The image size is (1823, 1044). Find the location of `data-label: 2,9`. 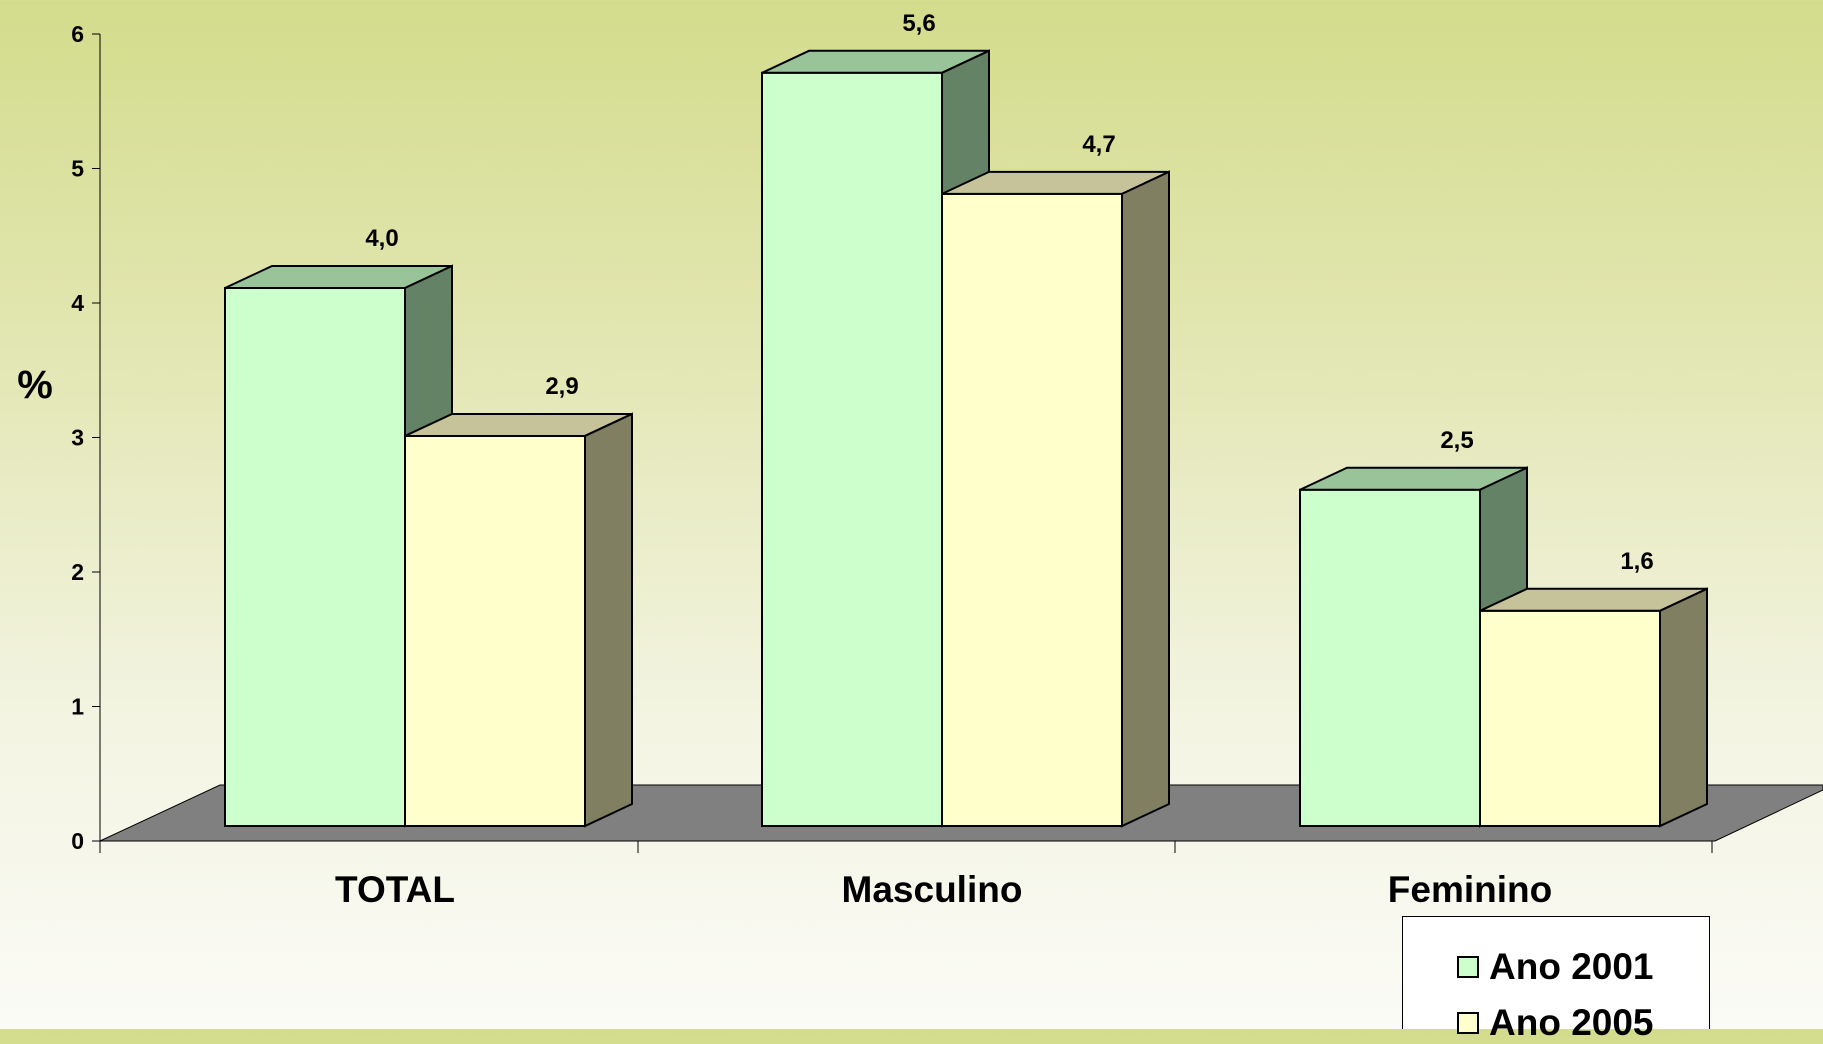

data-label: 2,9 is located at coordinates (561, 386).